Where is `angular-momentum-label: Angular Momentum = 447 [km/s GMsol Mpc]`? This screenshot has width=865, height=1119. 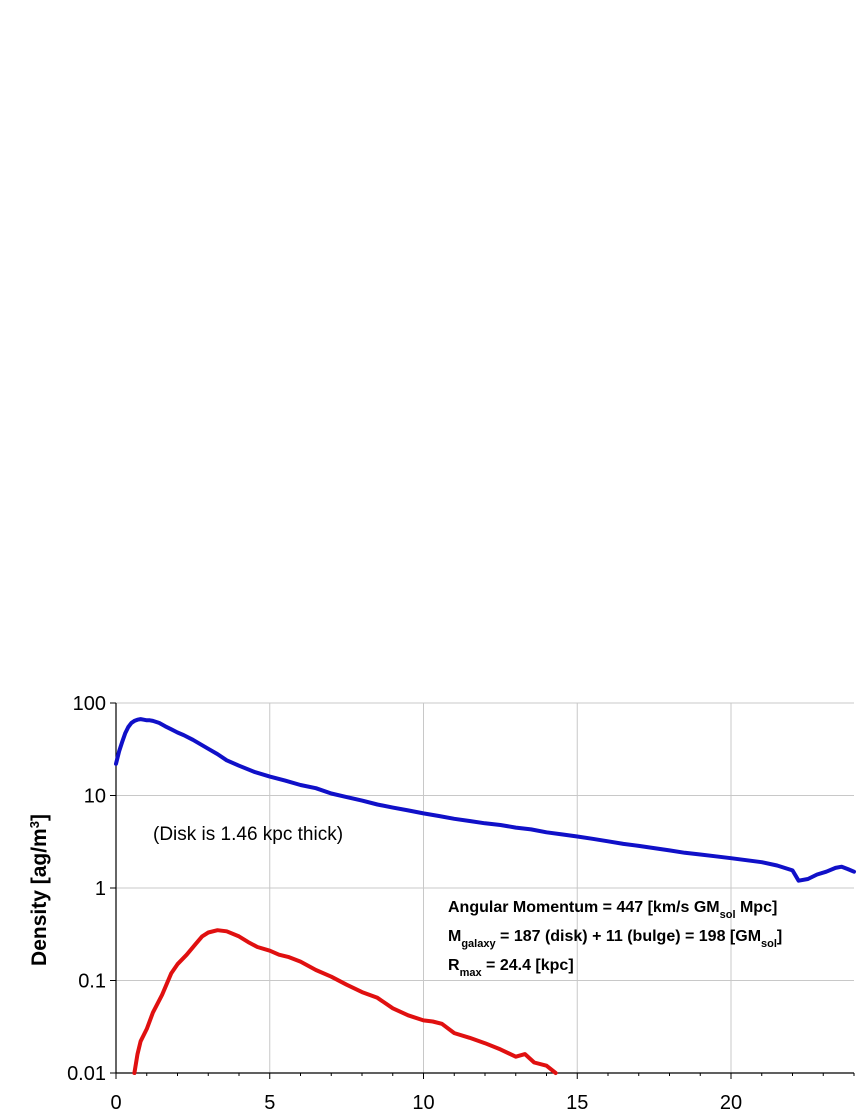 angular-momentum-label: Angular Momentum = 447 [km/s GMsol Mpc] is located at coordinates (612, 910).